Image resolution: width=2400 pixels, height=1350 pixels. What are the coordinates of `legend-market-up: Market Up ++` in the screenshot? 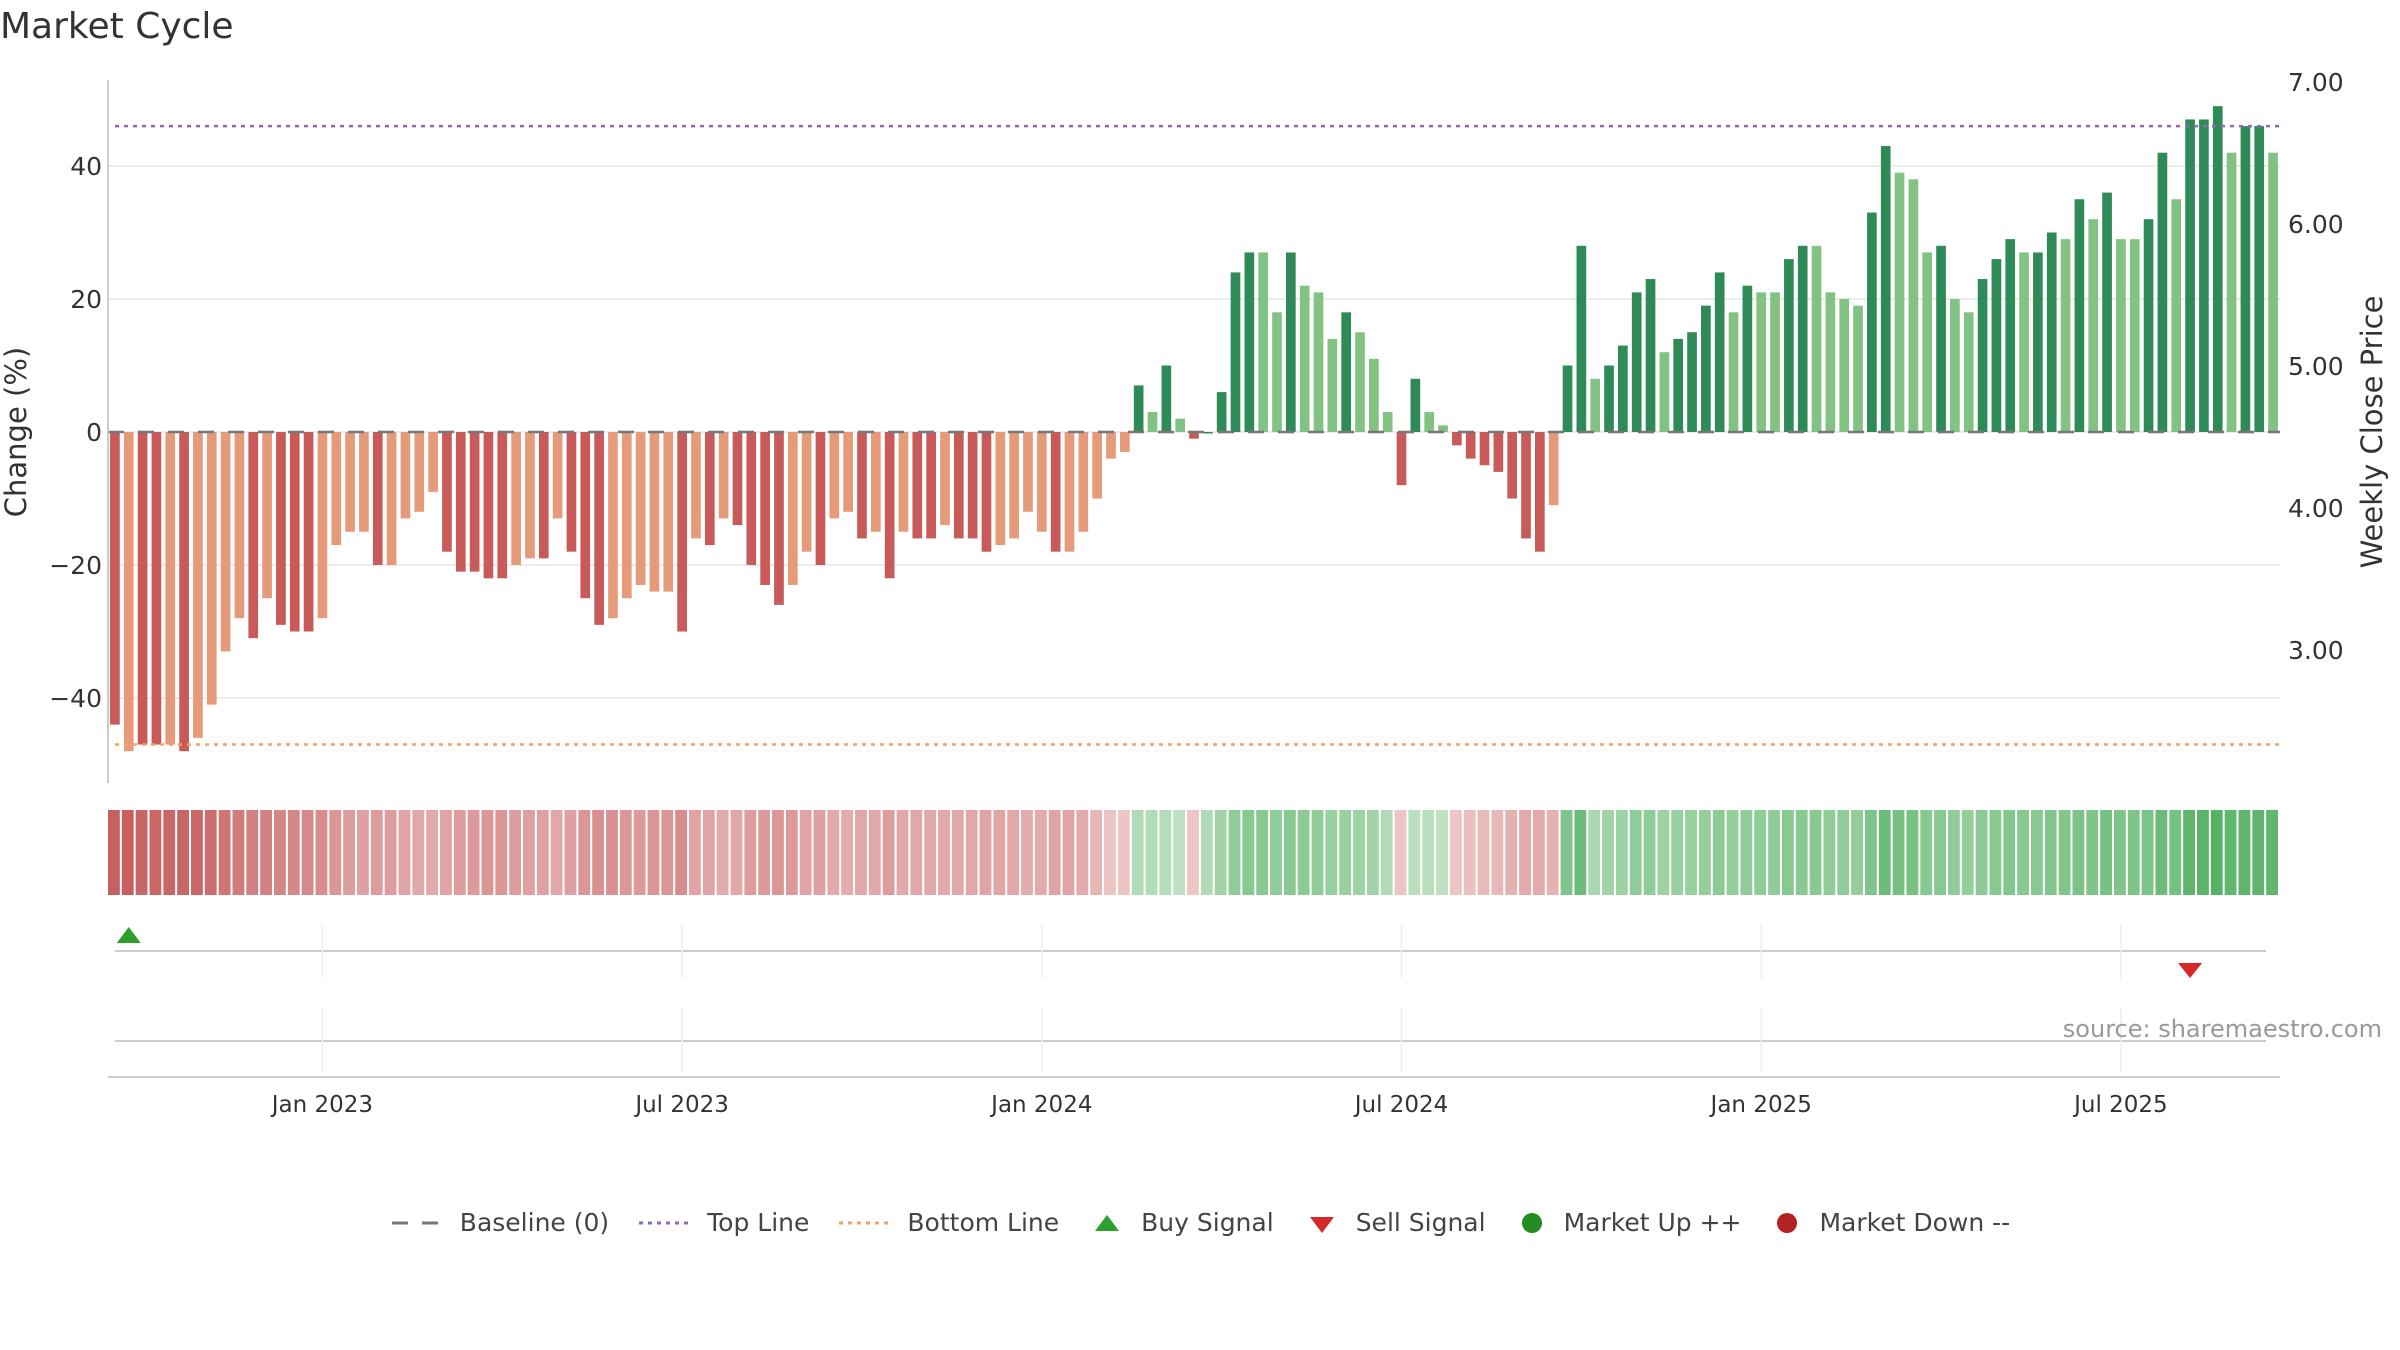 It's located at (1627, 1222).